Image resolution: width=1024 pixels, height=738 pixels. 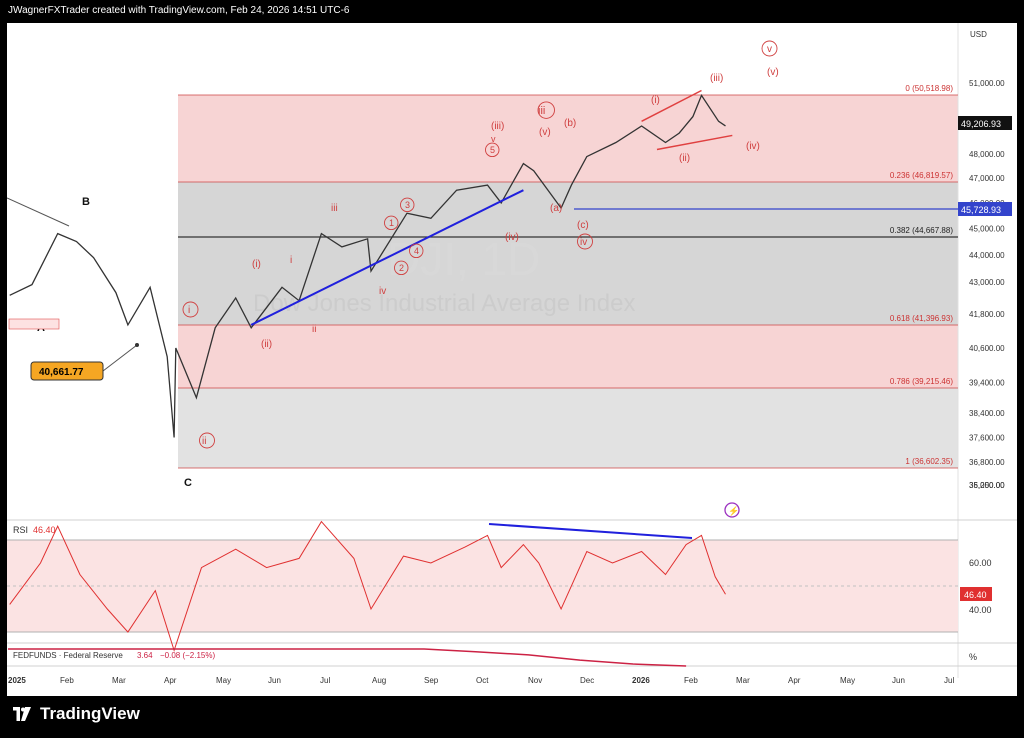 I want to click on price-tick-label: 37,600.00, so click(x=987, y=437).